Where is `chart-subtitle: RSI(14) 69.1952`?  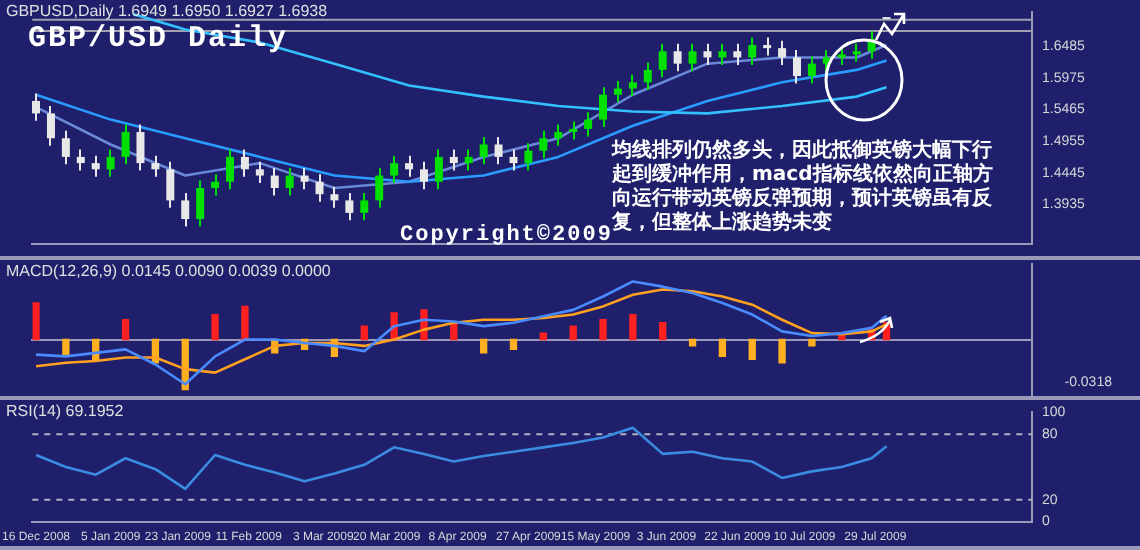
chart-subtitle: RSI(14) 69.1952 is located at coordinates (65, 411).